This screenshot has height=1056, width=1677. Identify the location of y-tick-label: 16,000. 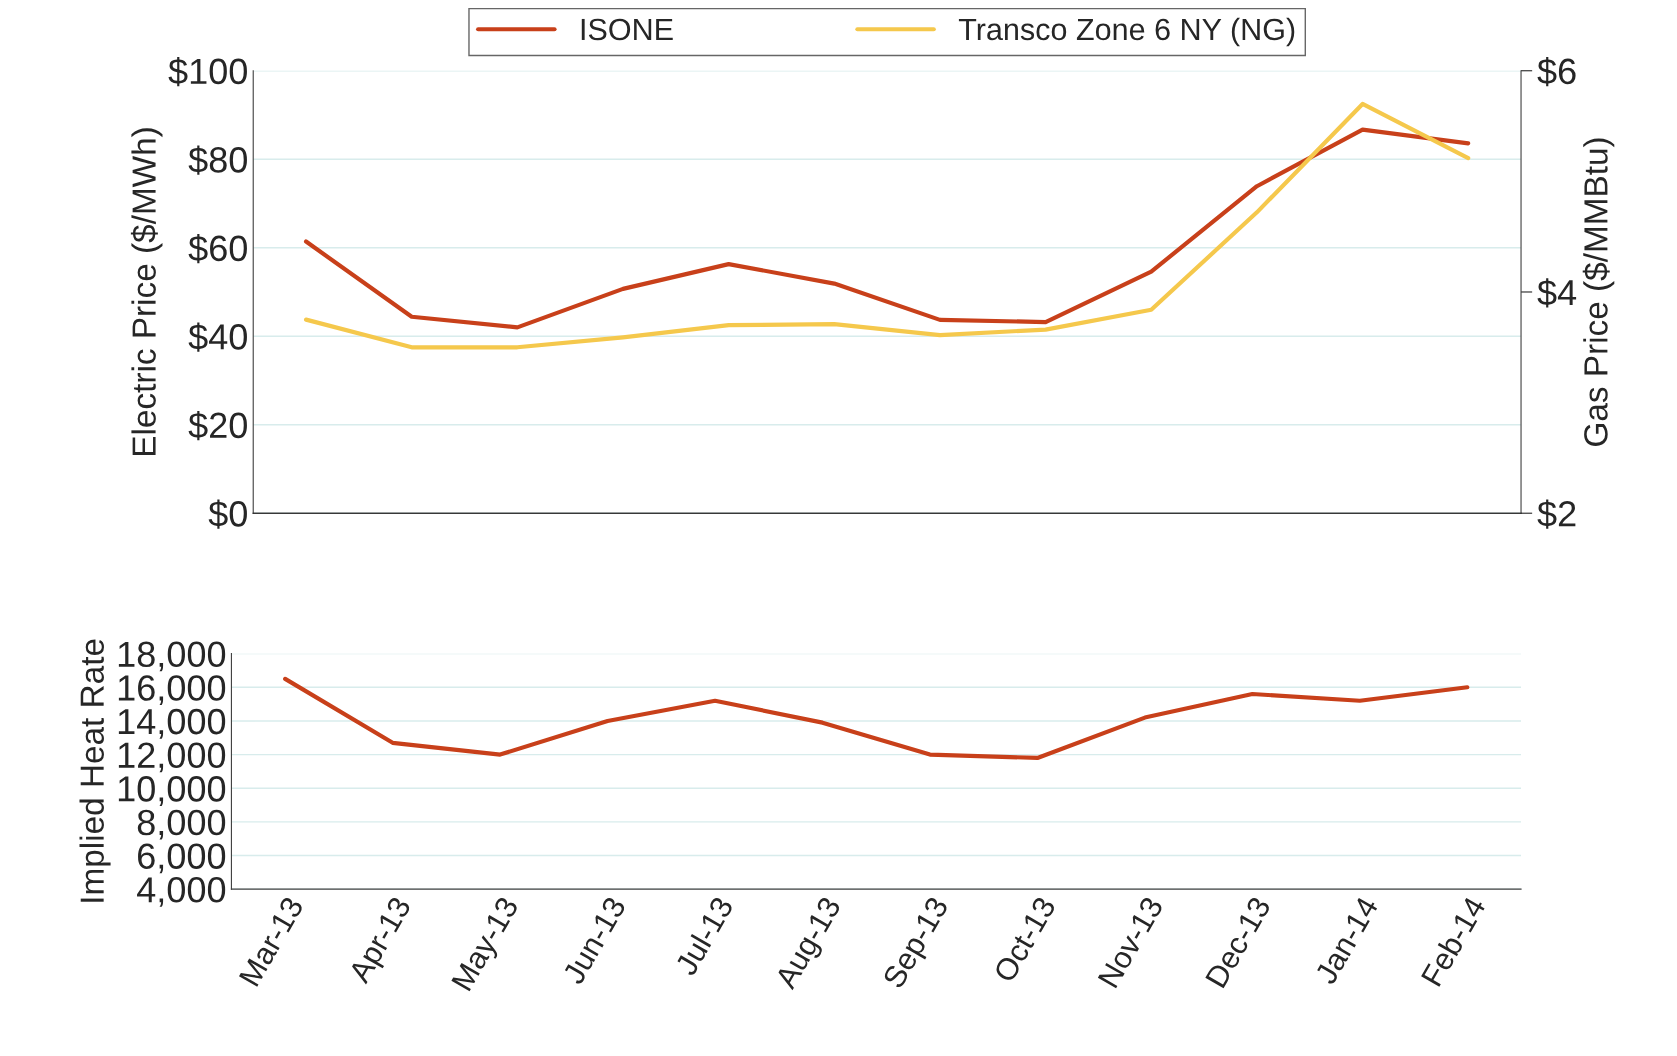
(172, 690).